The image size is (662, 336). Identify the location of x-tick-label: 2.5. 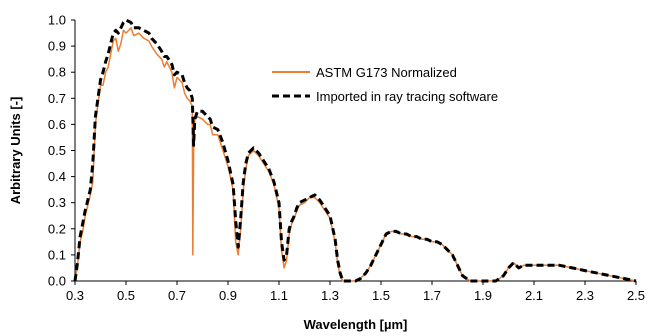
(636, 295).